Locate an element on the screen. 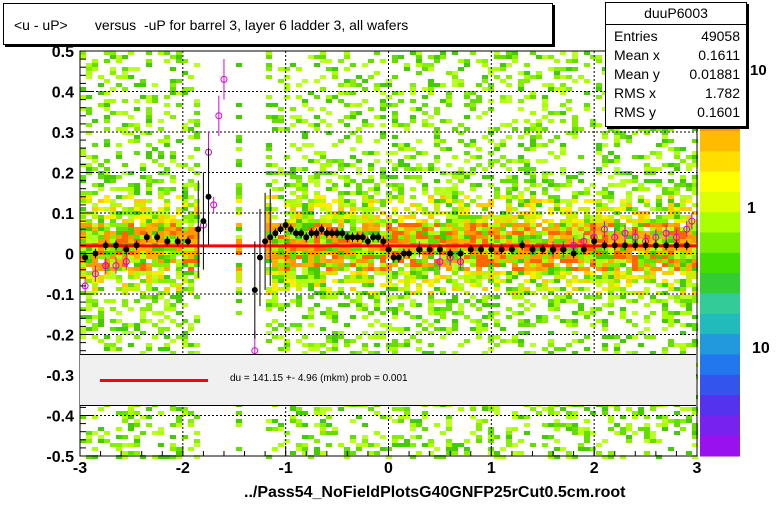 Image resolution: width=776 pixels, height=506 pixels. stats-row-rms-x: RMS x 1.782 is located at coordinates (677, 94).